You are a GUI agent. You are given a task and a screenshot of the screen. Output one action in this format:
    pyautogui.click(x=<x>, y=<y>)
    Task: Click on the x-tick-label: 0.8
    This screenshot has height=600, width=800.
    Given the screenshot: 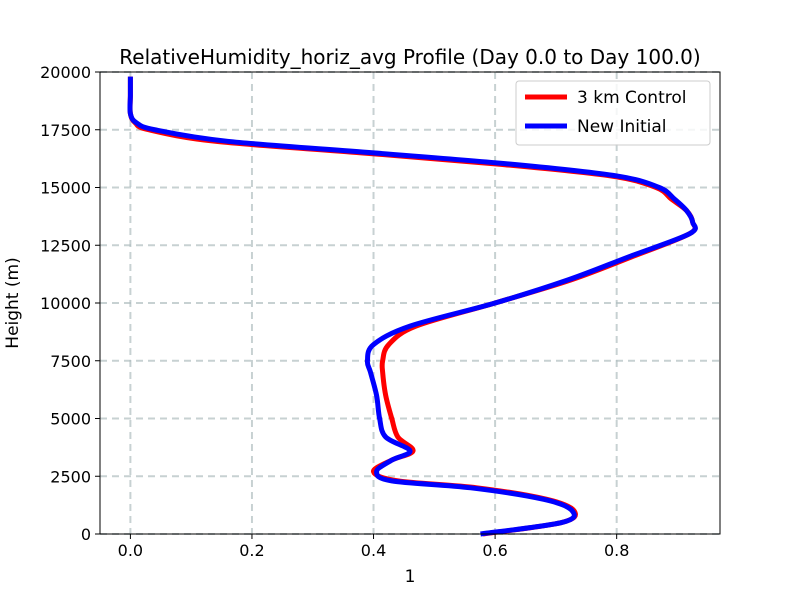 What is the action you would take?
    pyautogui.click(x=616, y=550)
    